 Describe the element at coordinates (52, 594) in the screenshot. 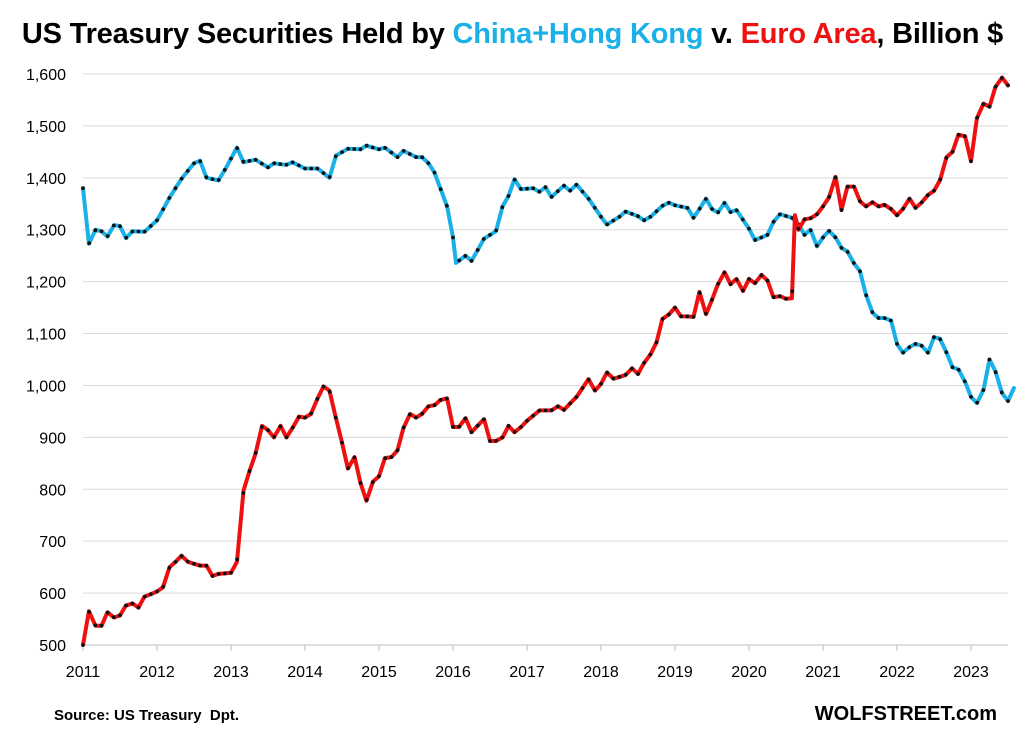

I see `y-tick-label: 600` at that location.